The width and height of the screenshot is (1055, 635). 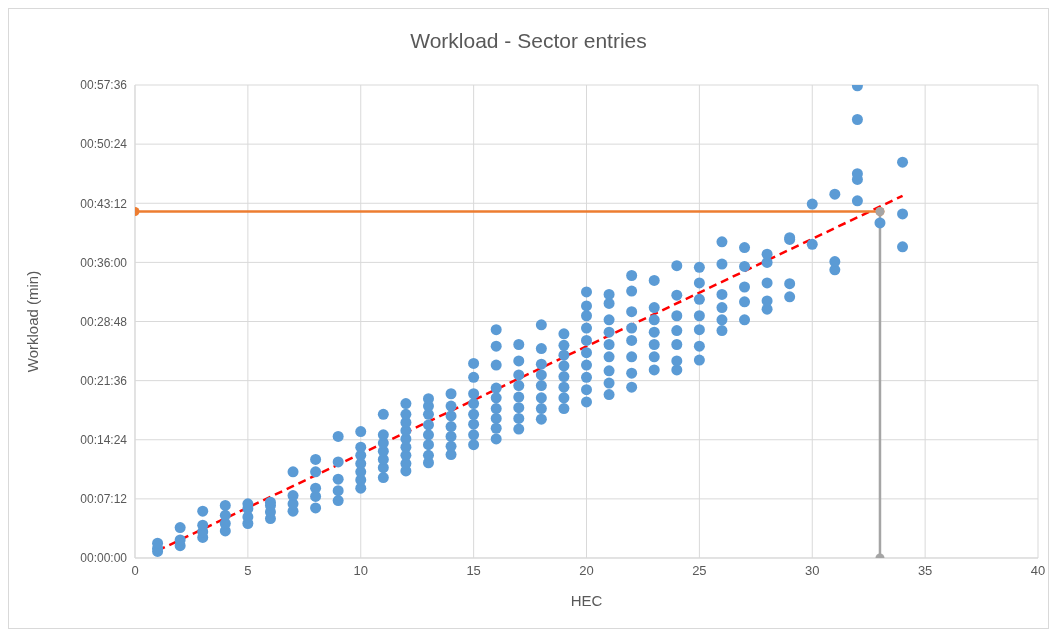 I want to click on x-tick-label: 40, so click(x=1038, y=571).